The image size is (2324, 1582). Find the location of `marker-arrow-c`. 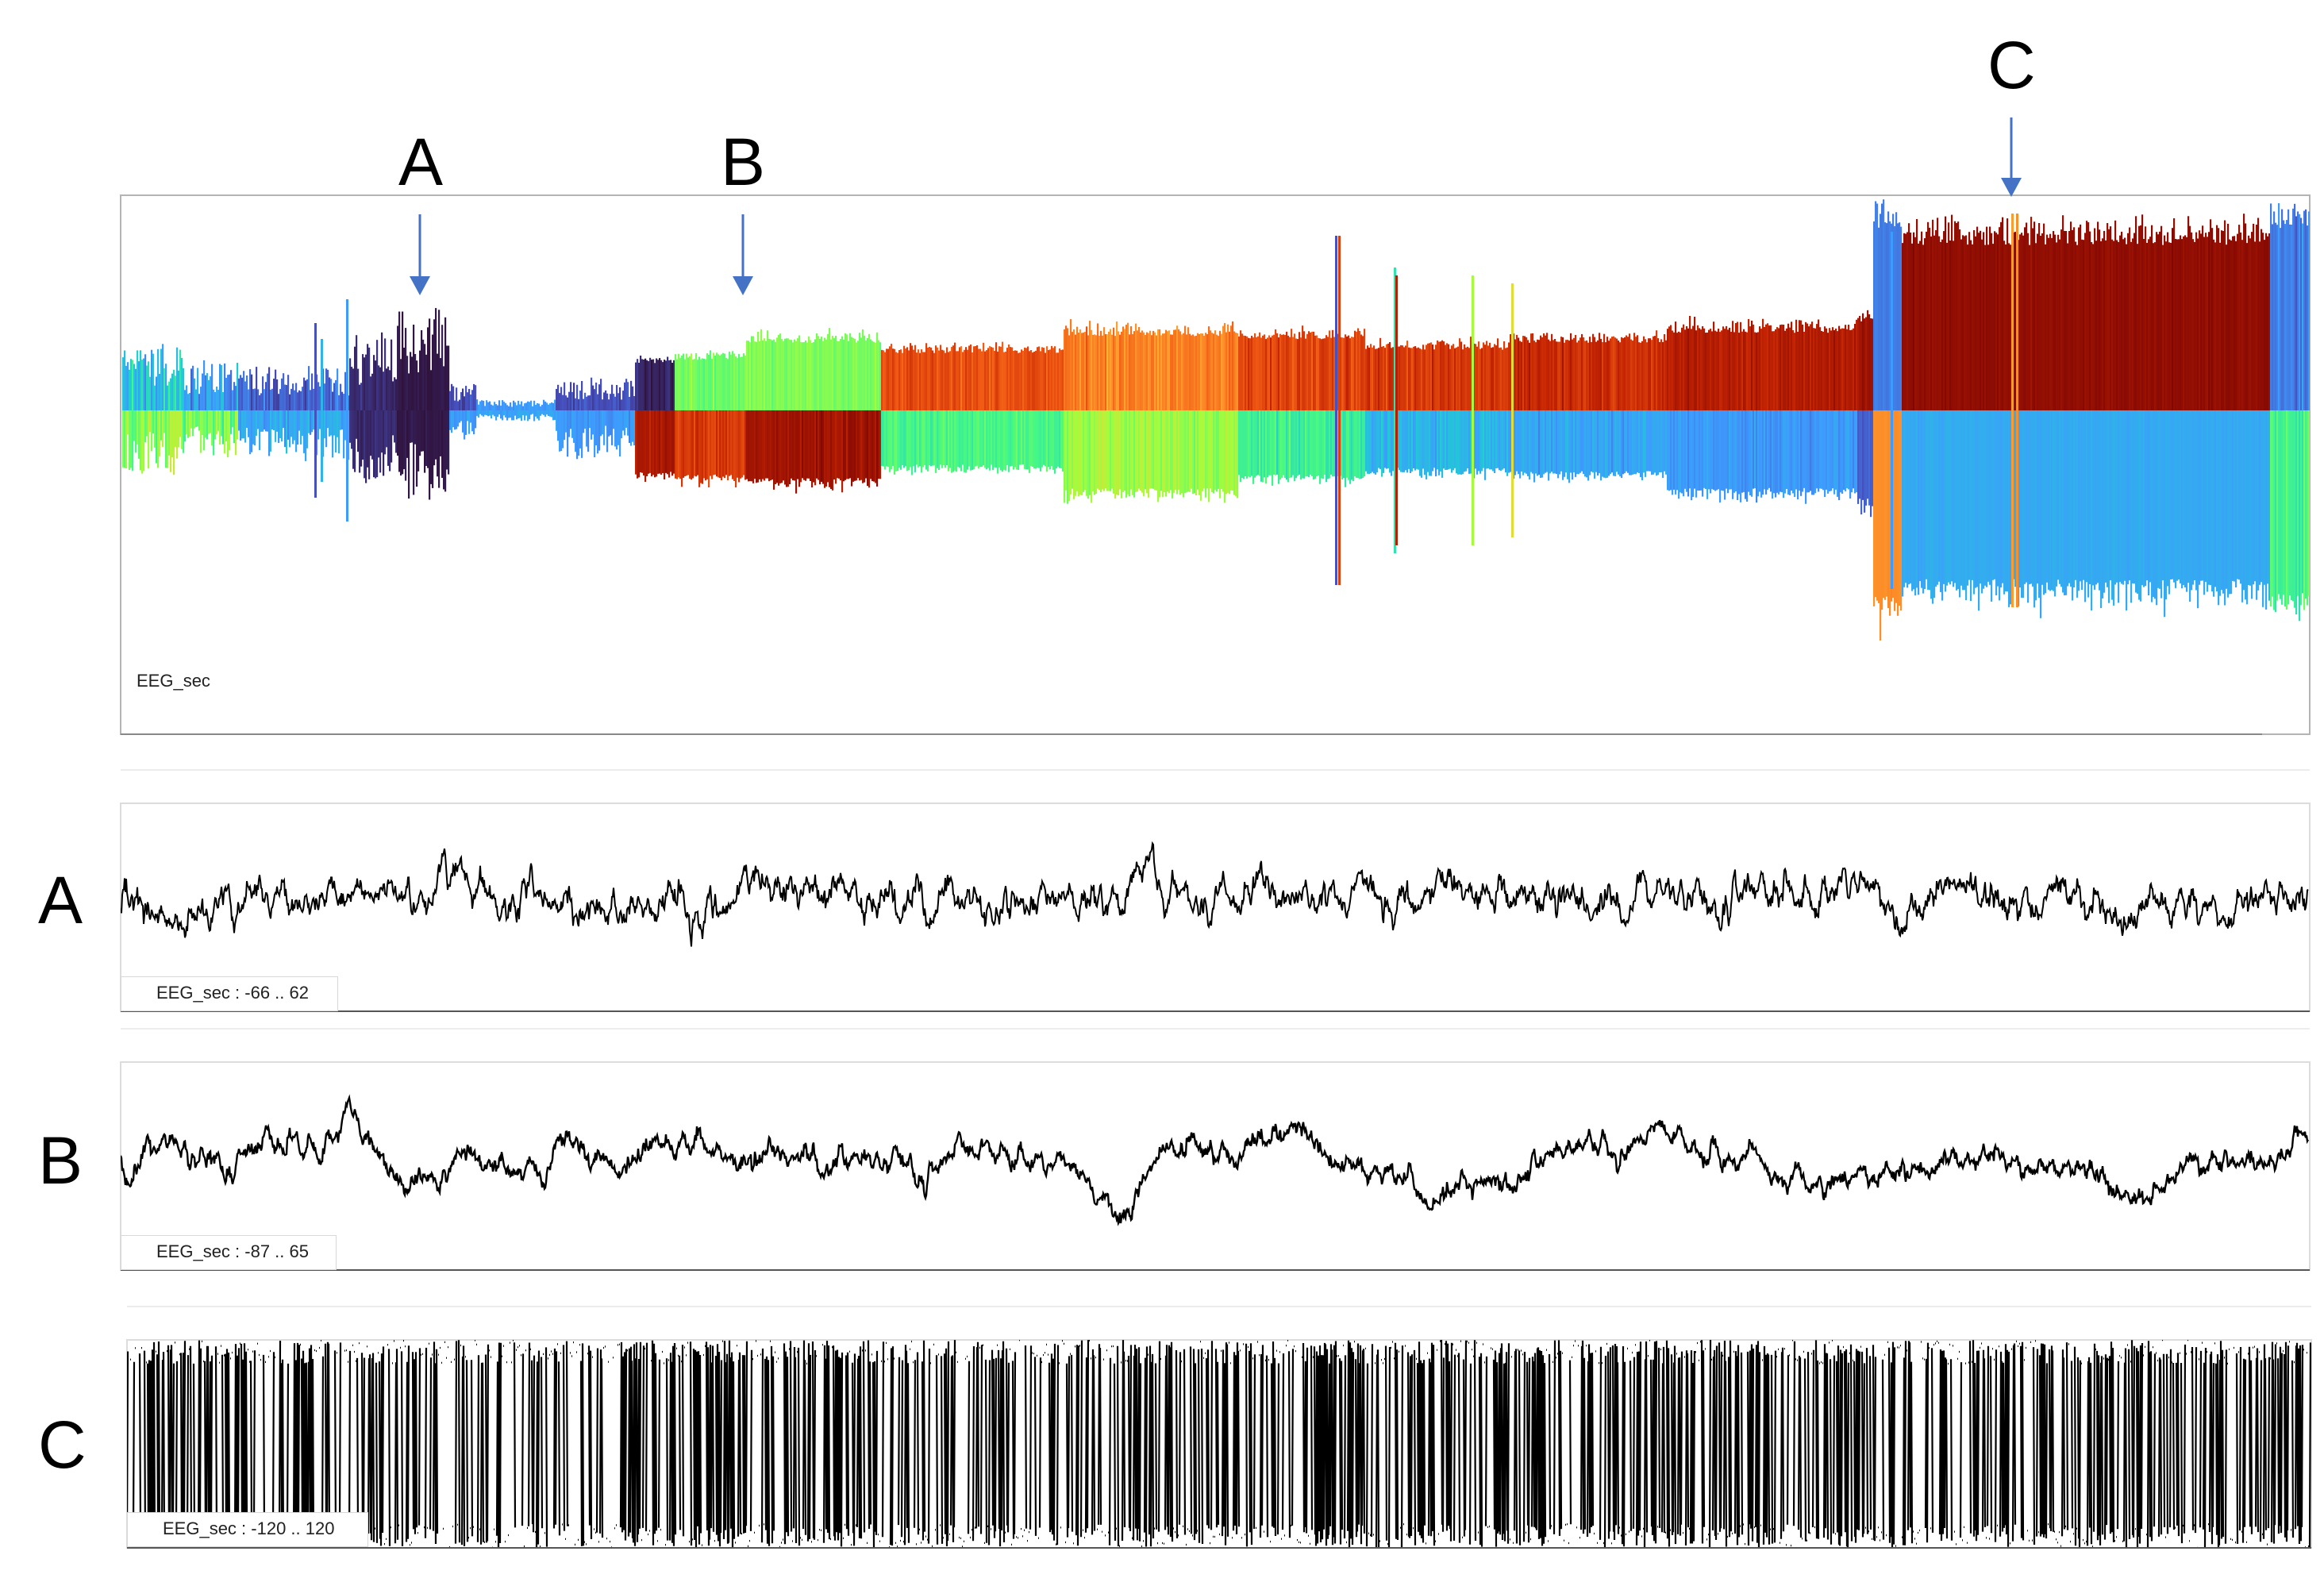

marker-arrow-c is located at coordinates (2011, 157).